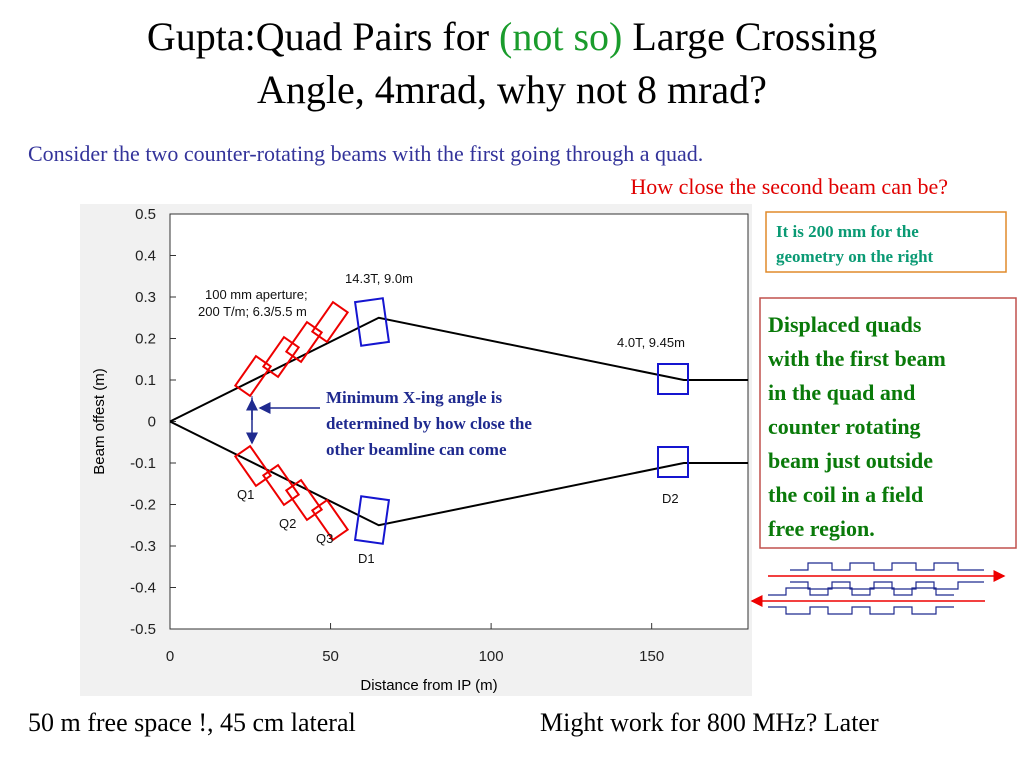 This screenshot has width=1024, height=768. What do you see at coordinates (145, 380) in the screenshot?
I see `y-tick-label: 0.1` at bounding box center [145, 380].